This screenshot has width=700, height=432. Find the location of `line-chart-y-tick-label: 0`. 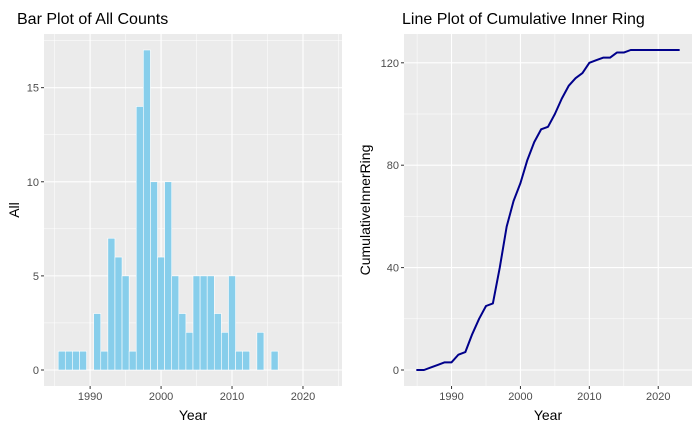

line-chart-y-tick-label: 0 is located at coordinates (396, 371).